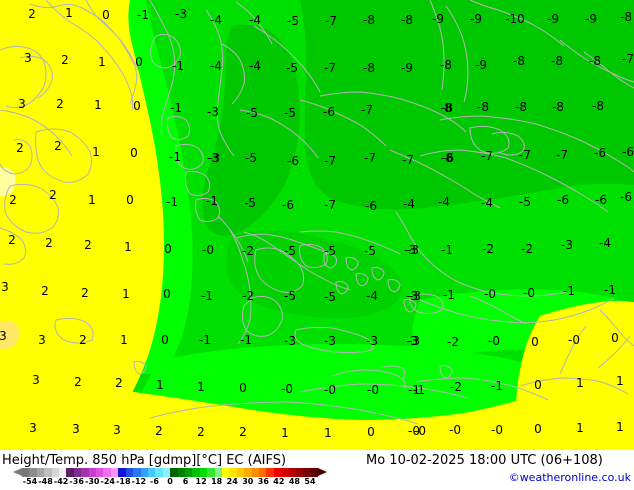 Image resolution: width=634 pixels, height=490 pixels. Describe the element at coordinates (574, 386) in the screenshot. I see `coastline-egypt` at that location.